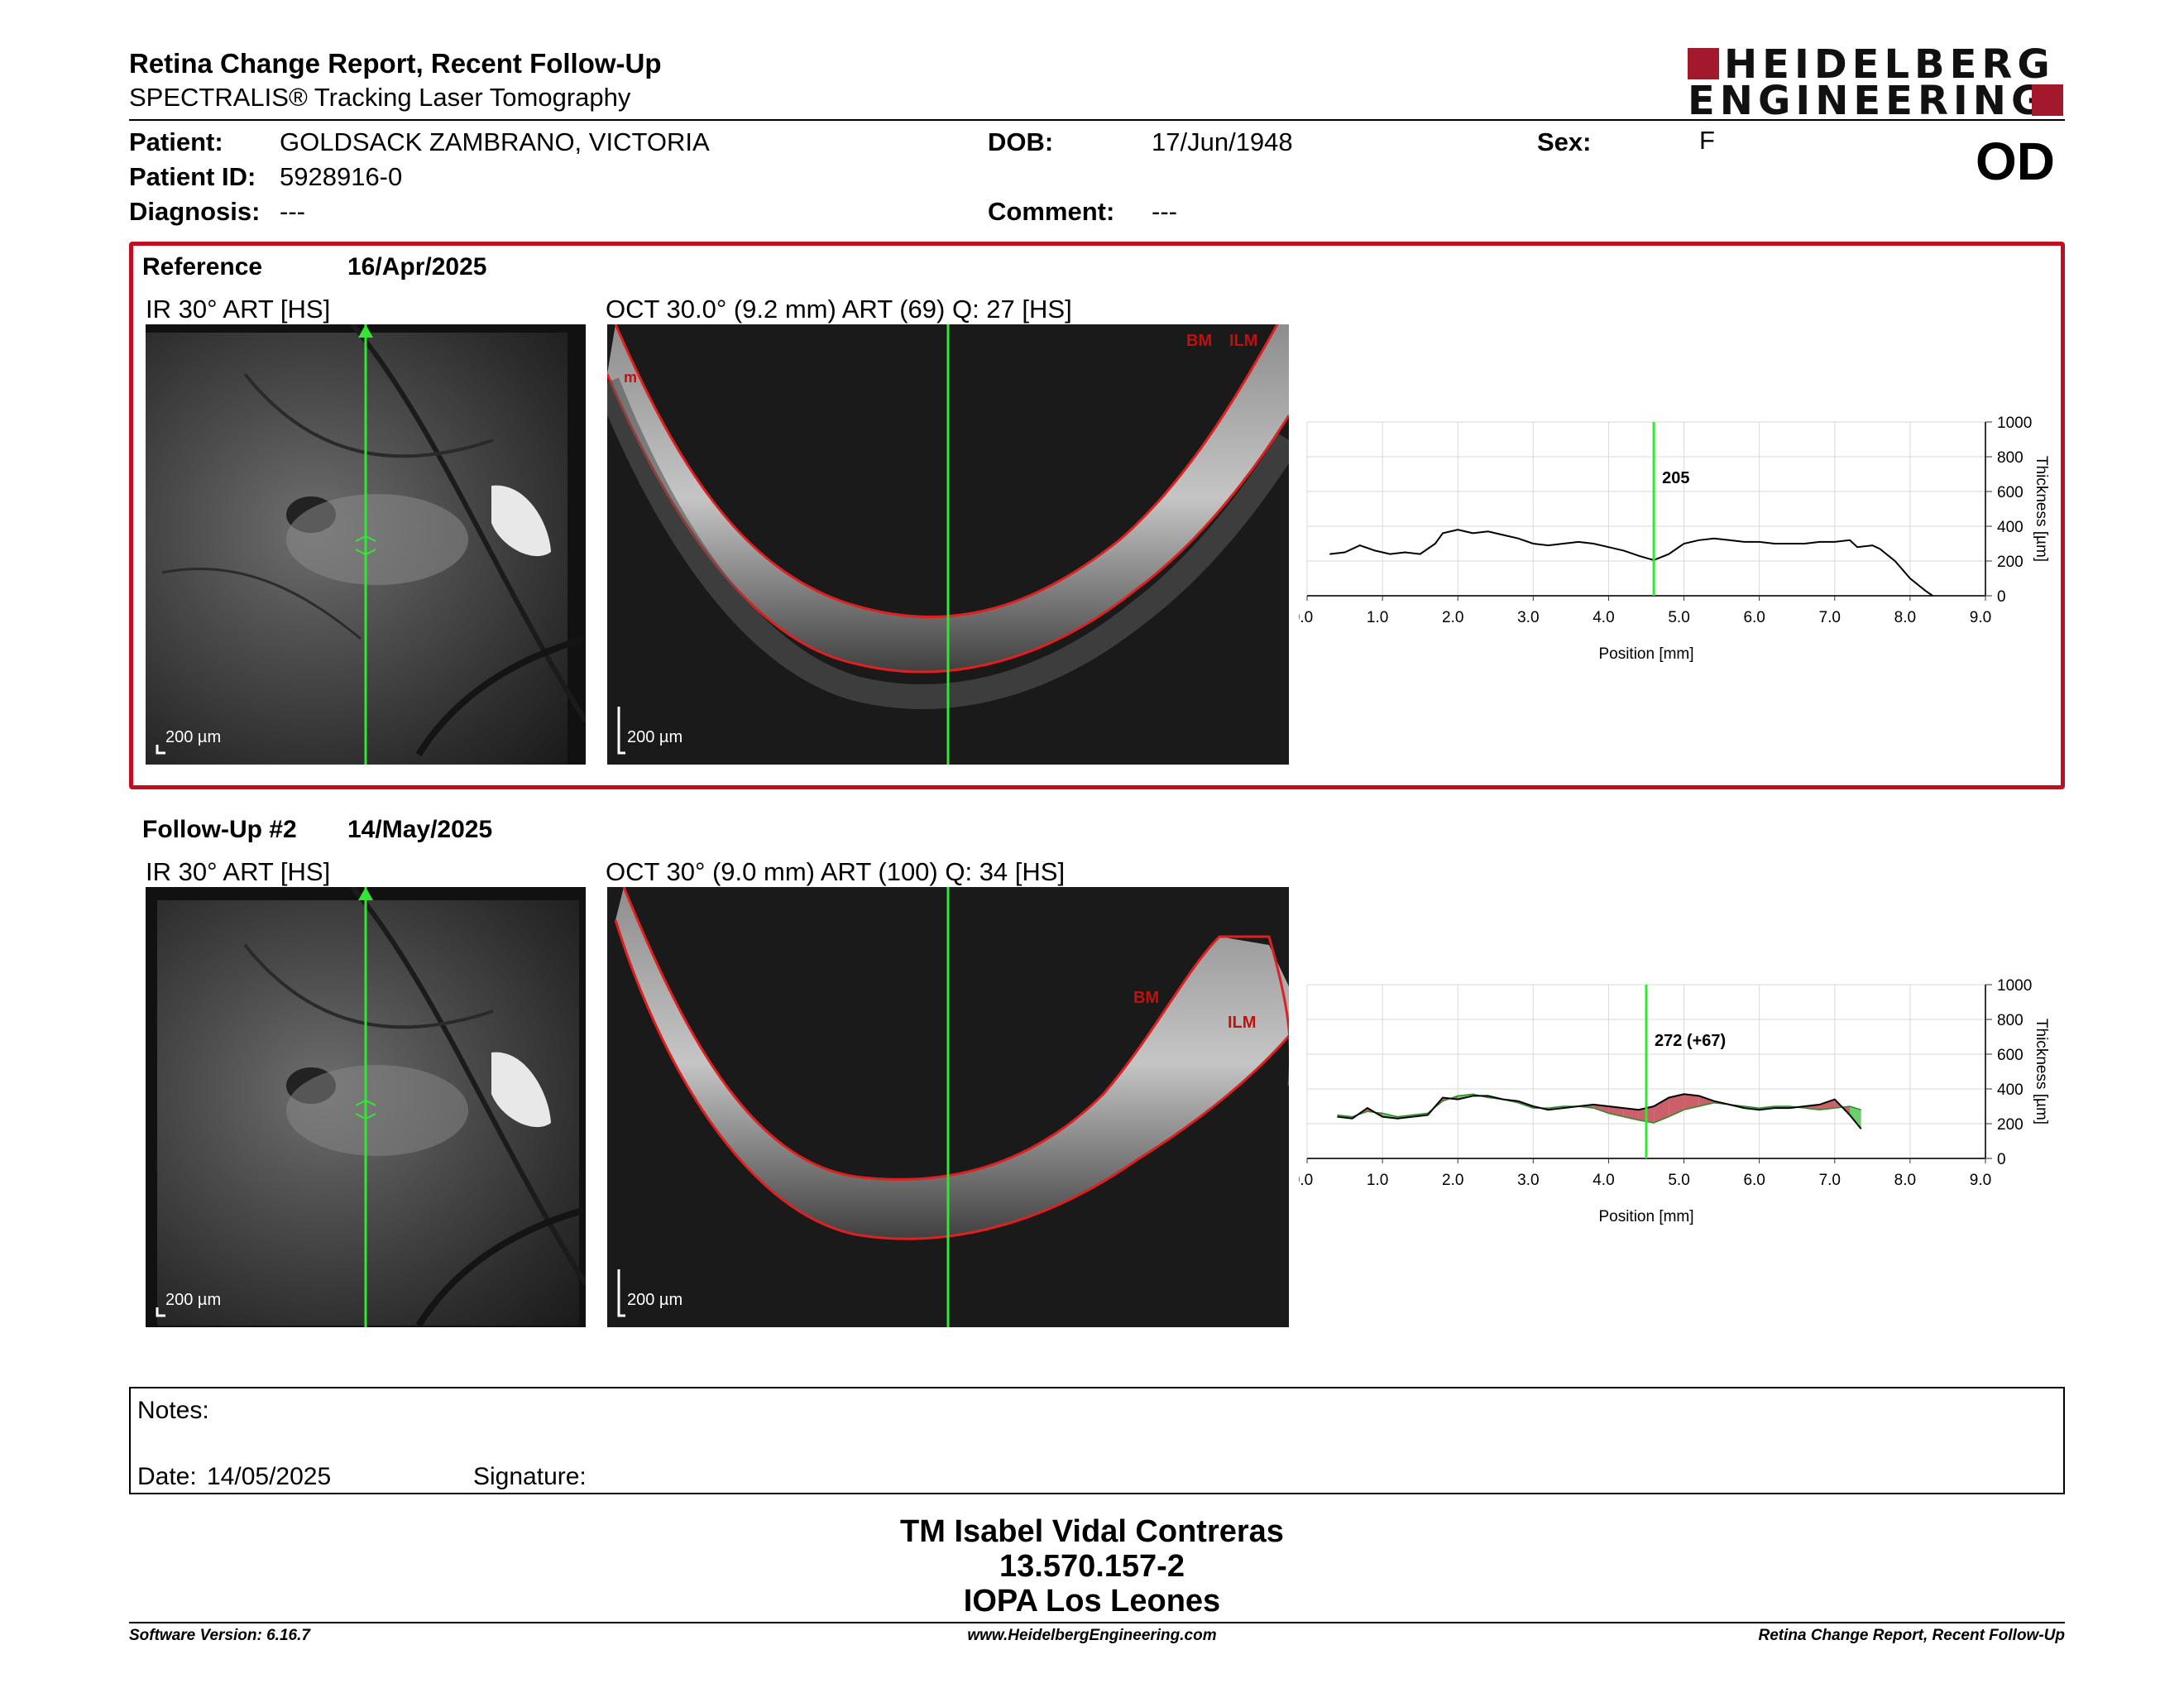  I want to click on chart1-x-tick-label: 1.0, so click(1377, 1180).